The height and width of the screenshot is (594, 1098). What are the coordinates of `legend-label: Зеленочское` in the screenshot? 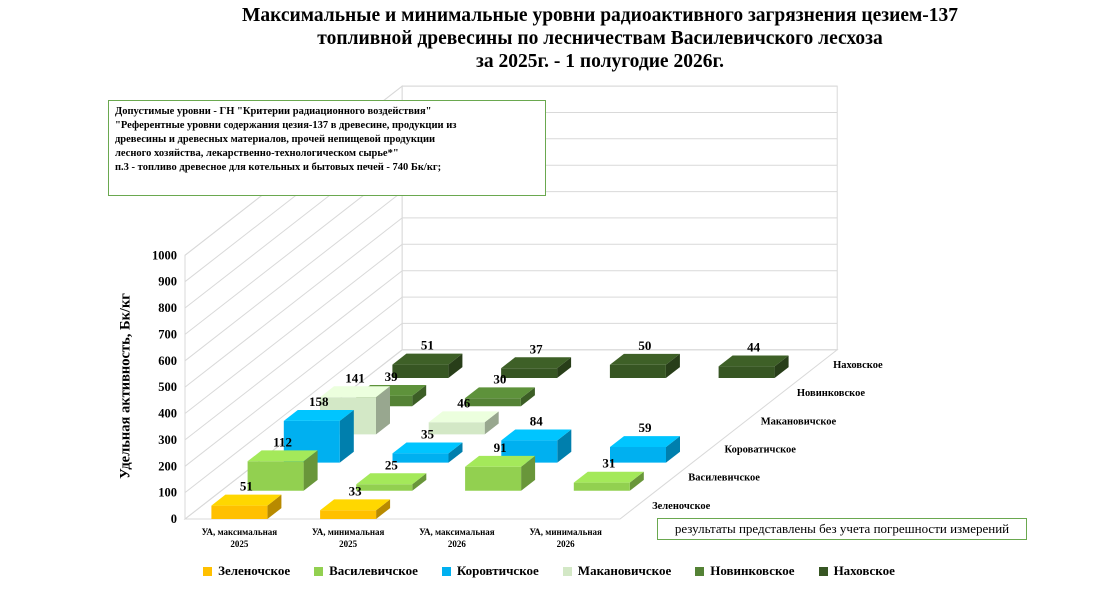 It's located at (254, 570).